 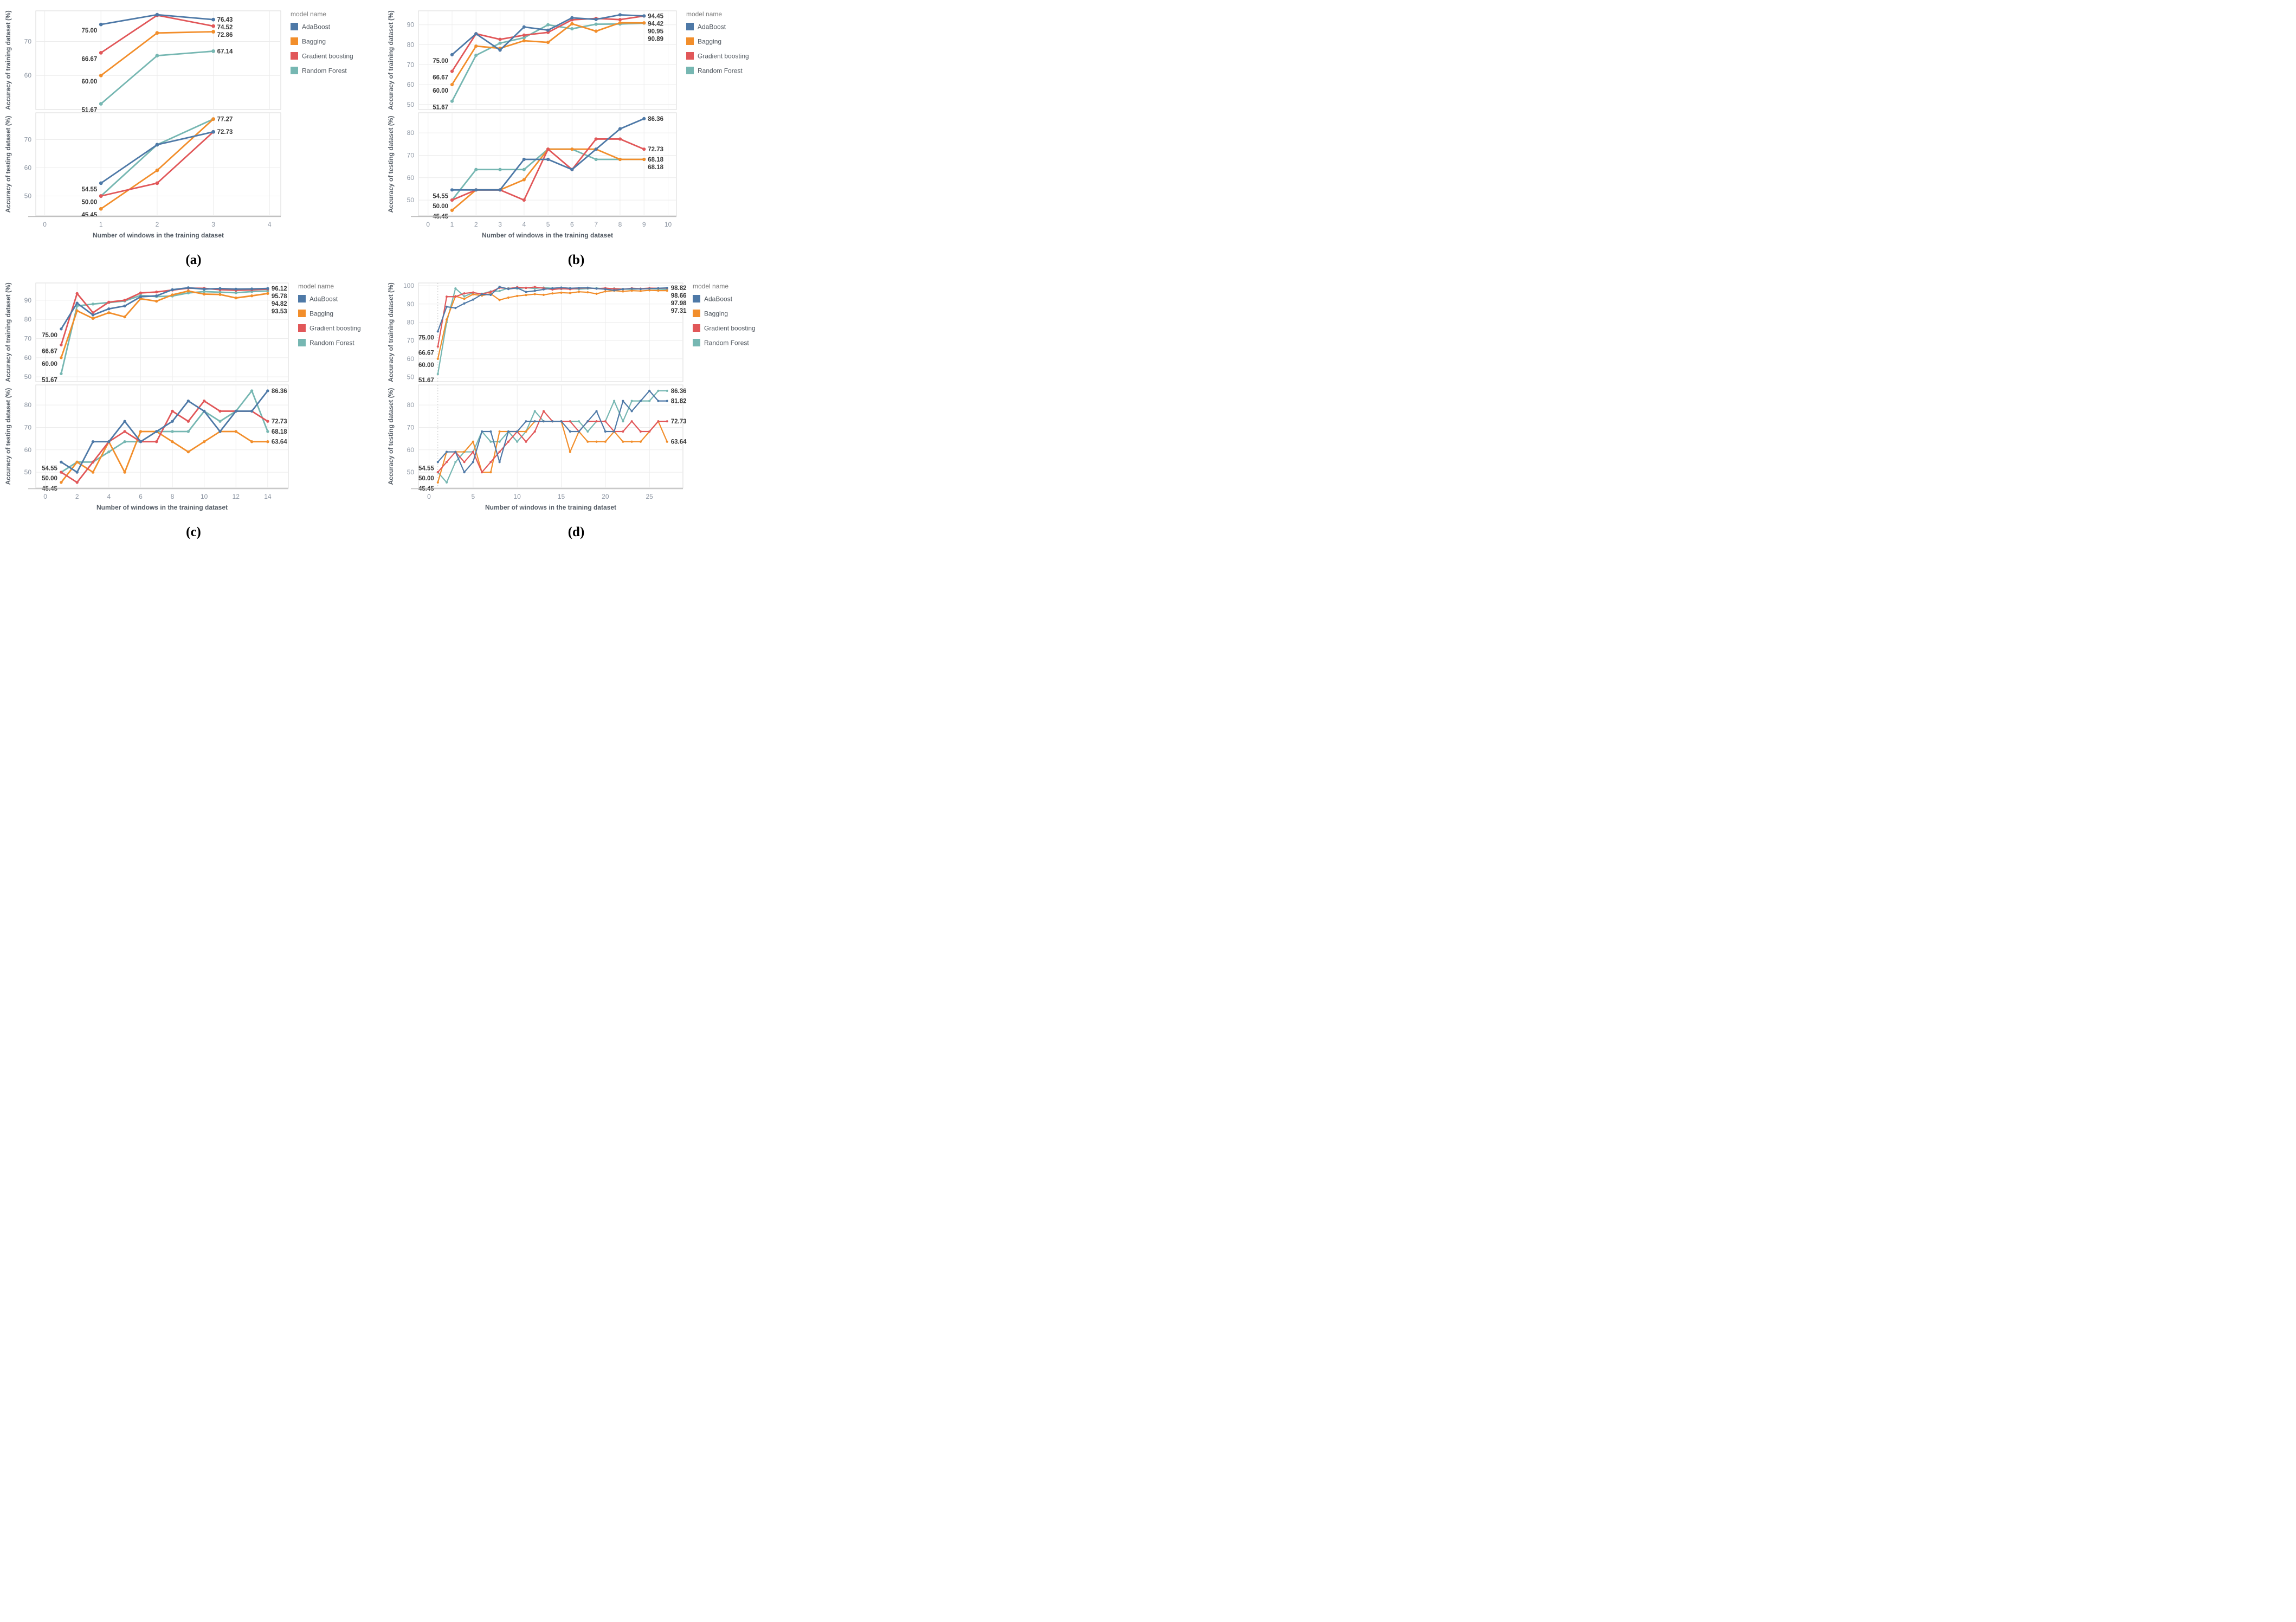 What do you see at coordinates (225, 132) in the screenshot?
I see `end-value-label: 72.73` at bounding box center [225, 132].